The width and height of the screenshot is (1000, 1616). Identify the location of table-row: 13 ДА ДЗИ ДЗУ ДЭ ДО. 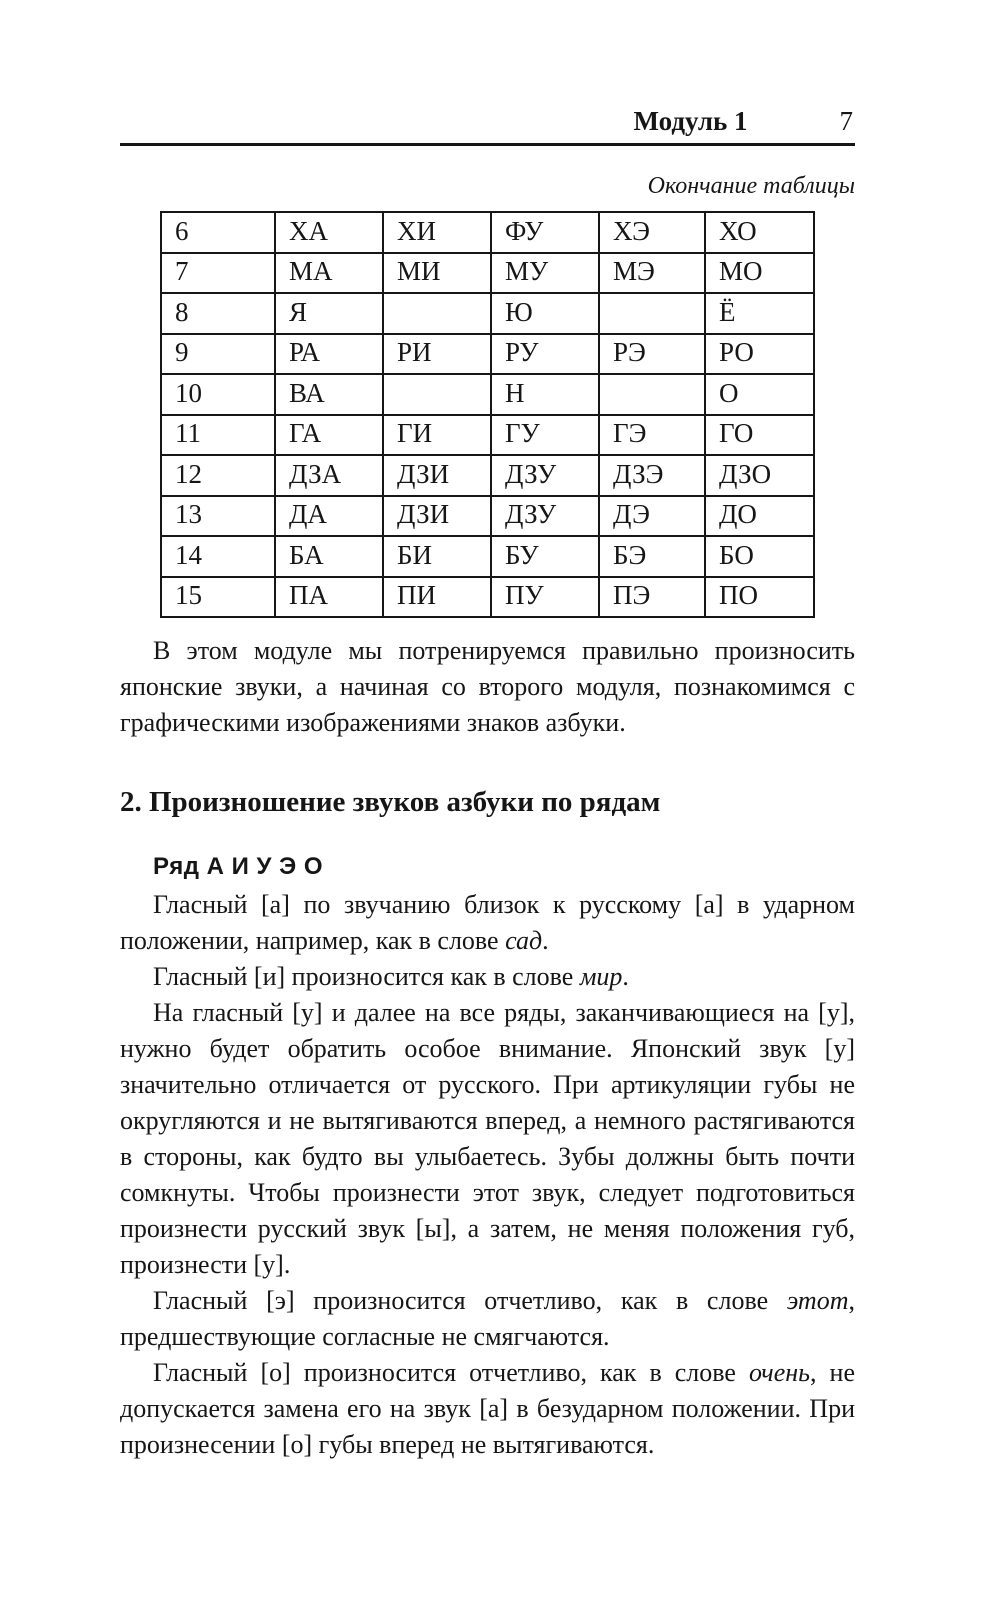
(487, 515).